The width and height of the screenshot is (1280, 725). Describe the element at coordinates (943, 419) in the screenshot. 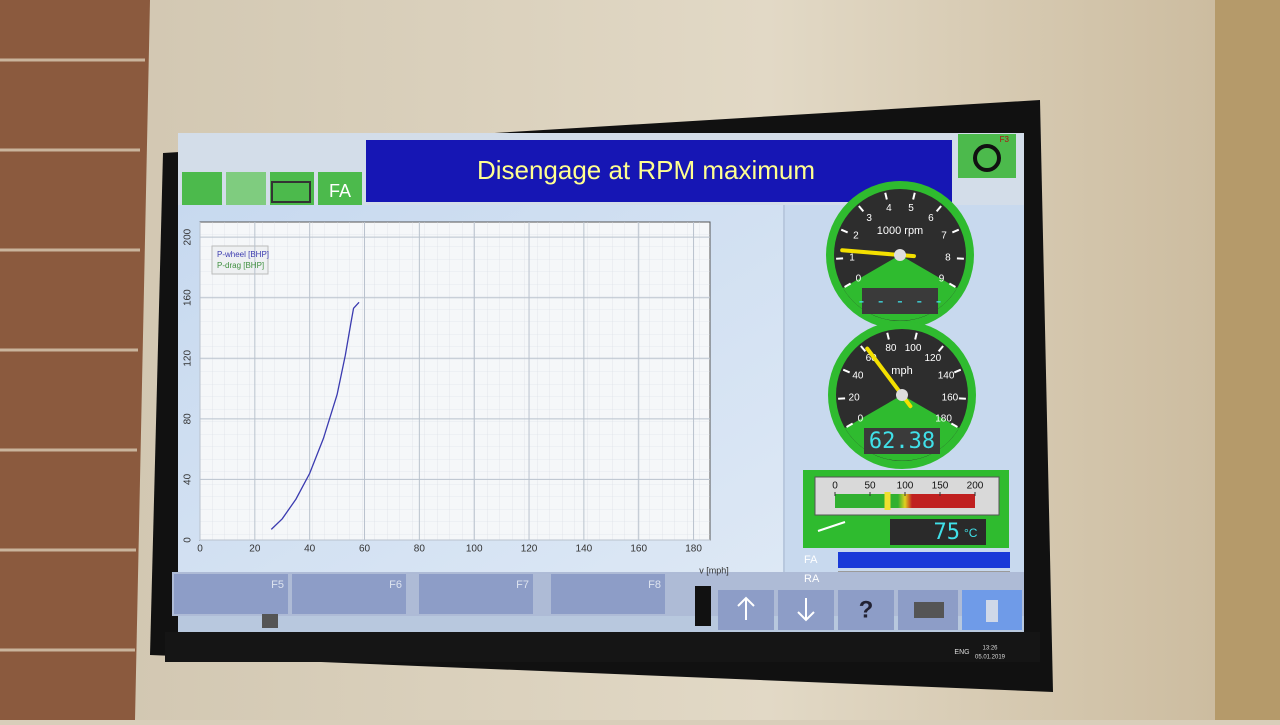

I see `gauge-tick-label: 180` at that location.